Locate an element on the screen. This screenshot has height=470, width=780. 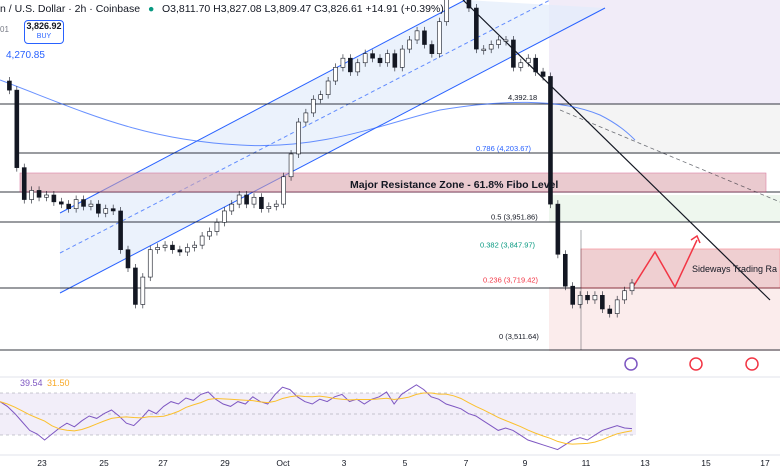
x-tick-5: 3 is located at coordinates (344, 463).